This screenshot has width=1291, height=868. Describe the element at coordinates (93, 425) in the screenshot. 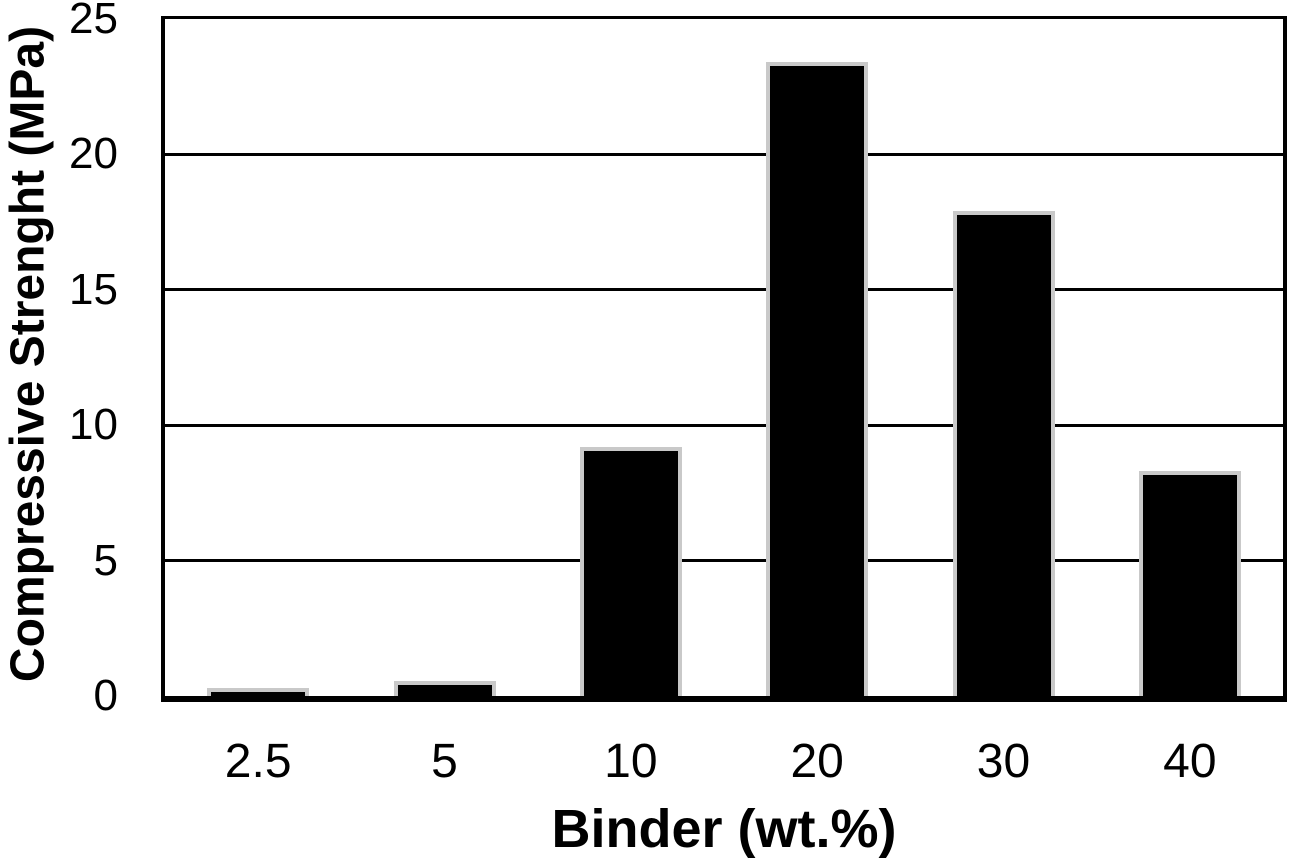

I see `y-tick-label: 10` at that location.